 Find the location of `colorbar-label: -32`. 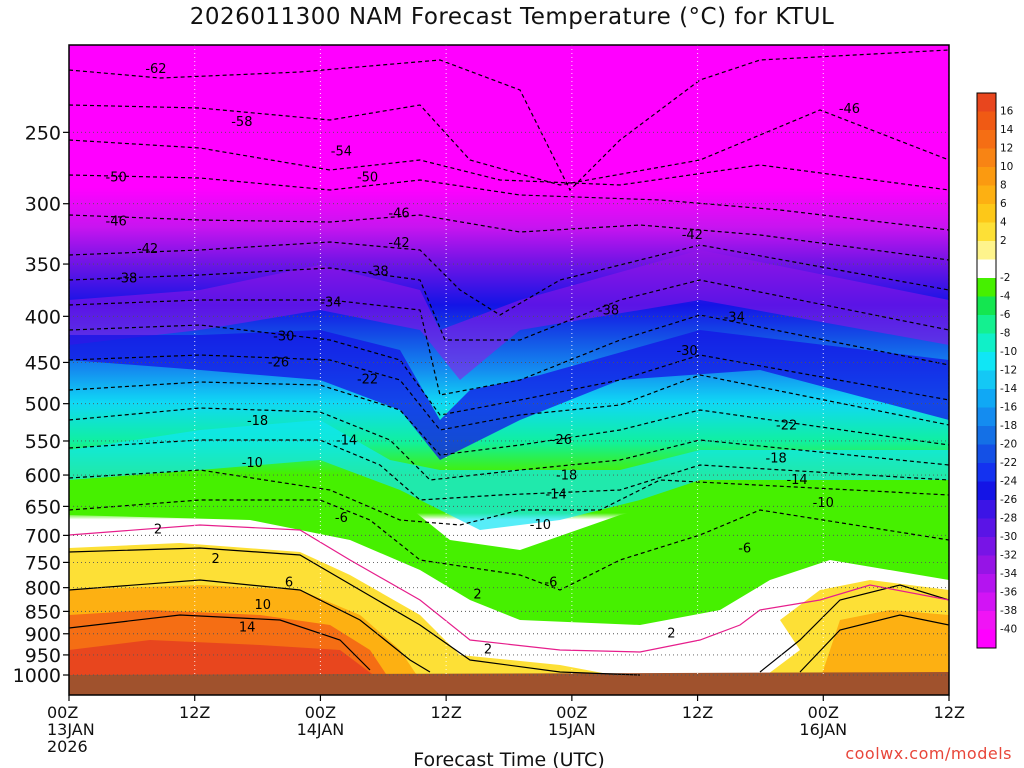

colorbar-label: -32 is located at coordinates (1008, 556).